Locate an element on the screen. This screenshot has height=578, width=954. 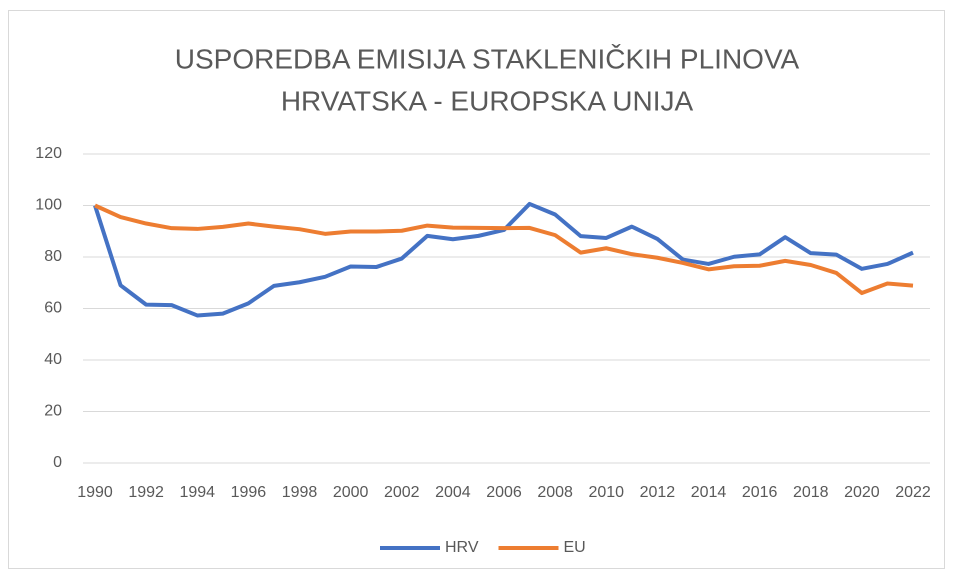
x-tick-label: 2004 is located at coordinates (453, 492).